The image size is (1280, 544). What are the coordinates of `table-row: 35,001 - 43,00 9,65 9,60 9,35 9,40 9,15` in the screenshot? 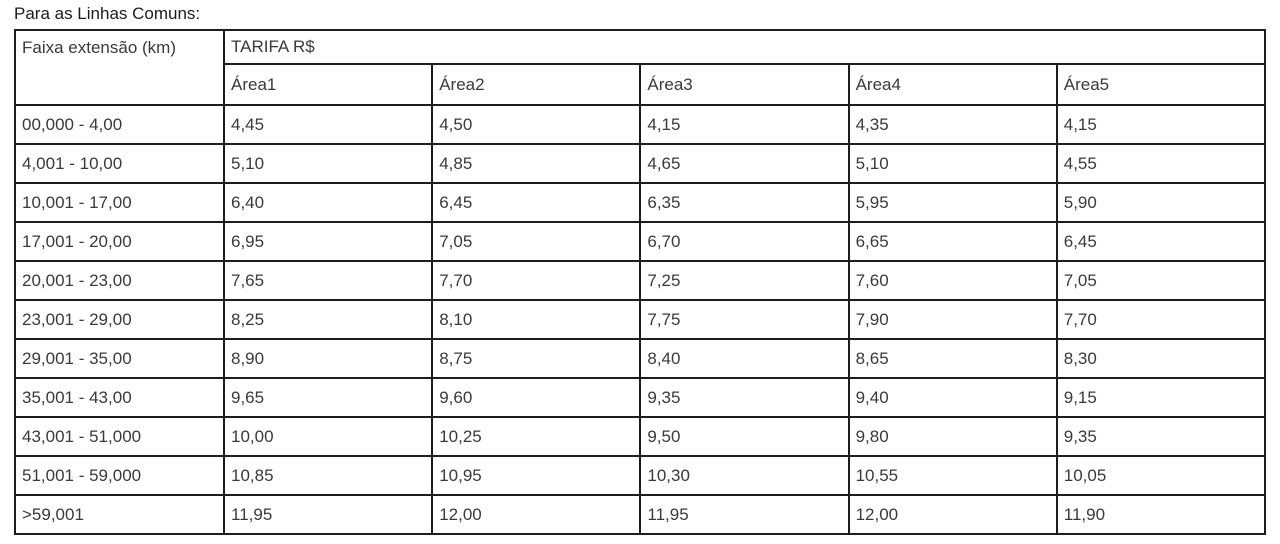 It's located at (640, 397).